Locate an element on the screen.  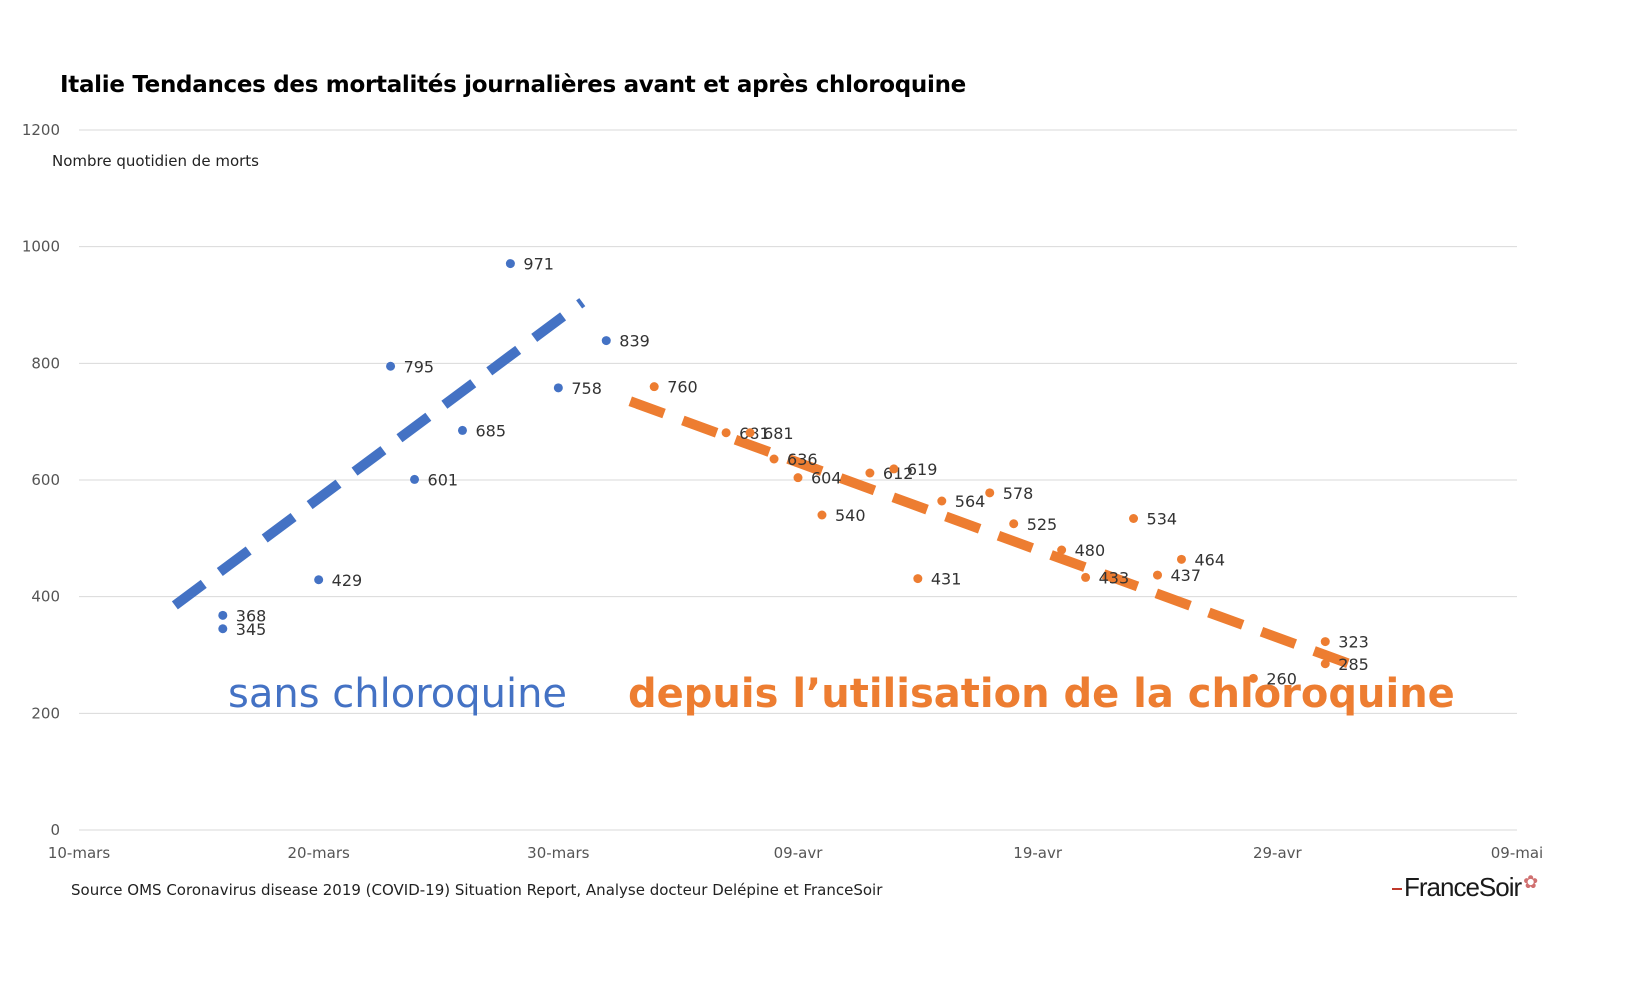
data-label: 795 is located at coordinates (419, 366).